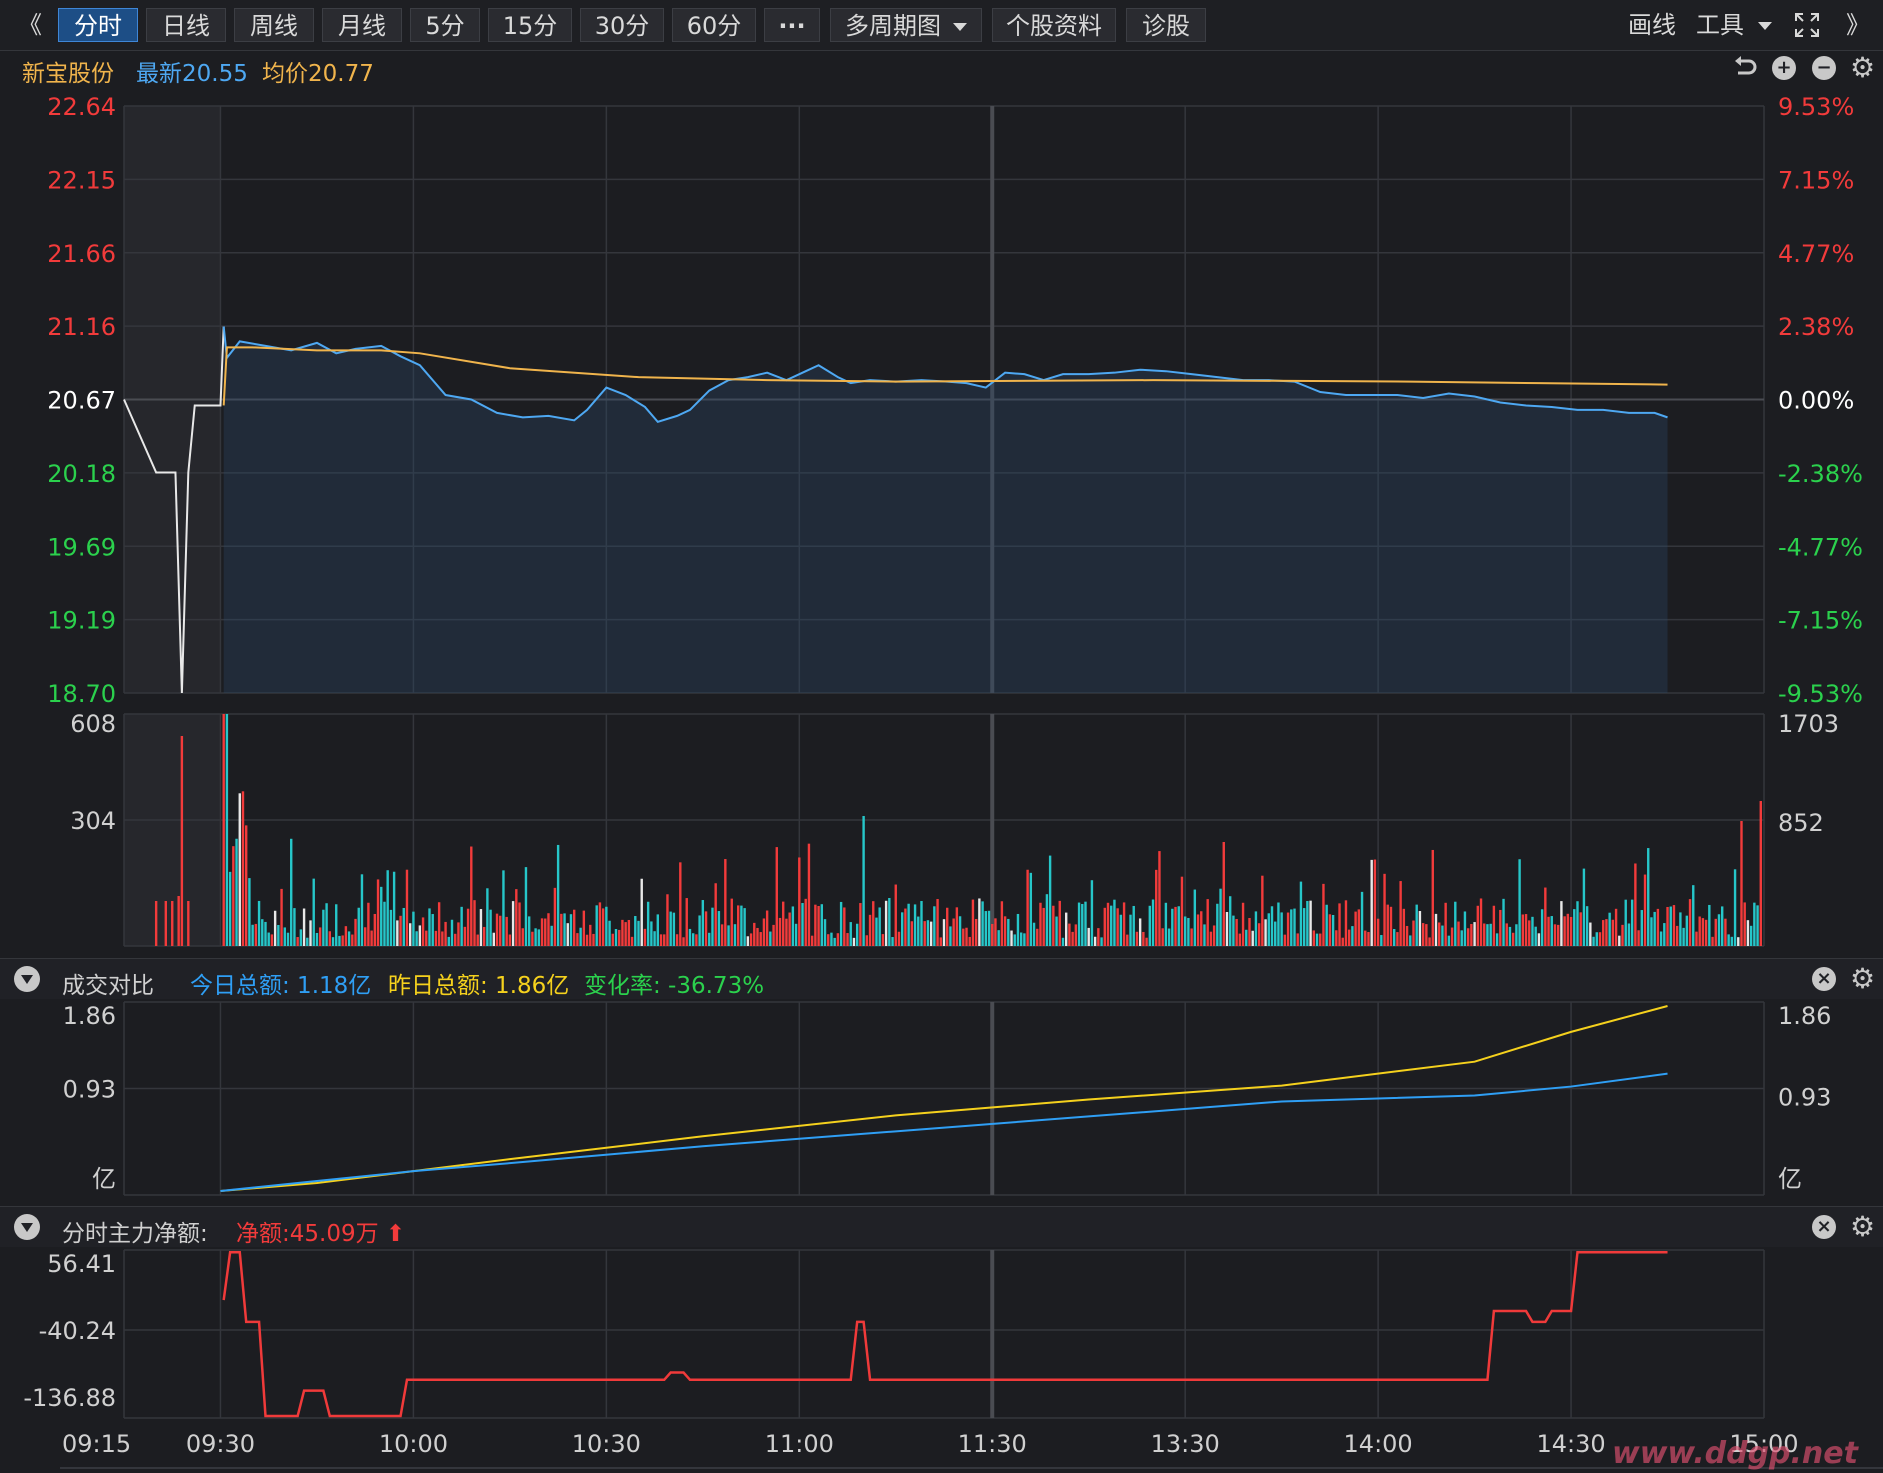 The width and height of the screenshot is (1883, 1473). What do you see at coordinates (792, 25) in the screenshot?
I see `more-button: ···` at bounding box center [792, 25].